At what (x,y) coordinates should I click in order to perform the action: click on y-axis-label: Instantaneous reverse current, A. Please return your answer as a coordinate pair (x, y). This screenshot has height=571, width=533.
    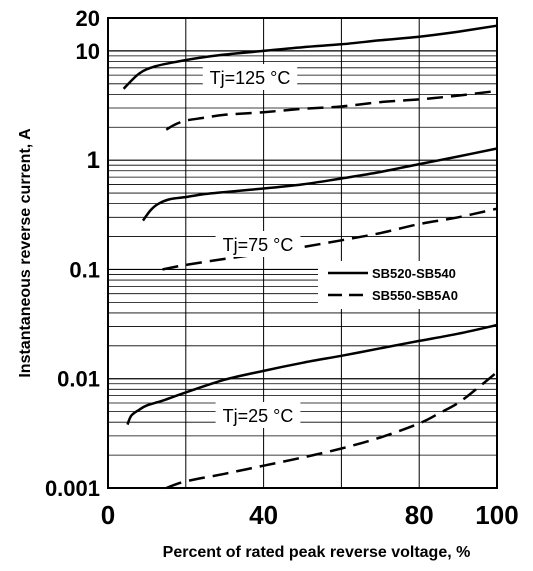
    Looking at the image, I should click on (25, 253).